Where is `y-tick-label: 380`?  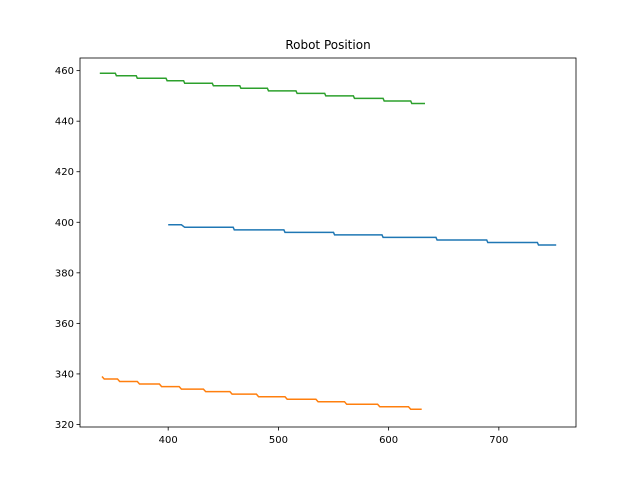 y-tick-label: 380 is located at coordinates (64, 273).